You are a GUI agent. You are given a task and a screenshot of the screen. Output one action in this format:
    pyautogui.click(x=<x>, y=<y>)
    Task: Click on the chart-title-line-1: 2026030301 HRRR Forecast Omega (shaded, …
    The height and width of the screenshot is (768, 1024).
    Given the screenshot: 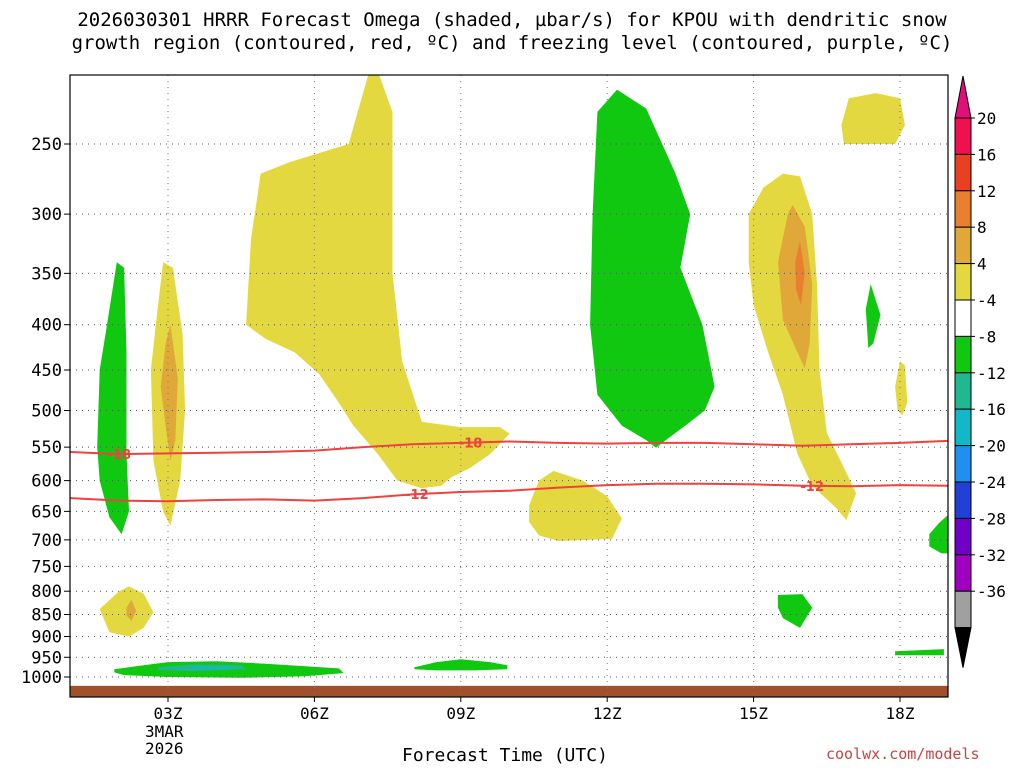 What is the action you would take?
    pyautogui.click(x=512, y=20)
    